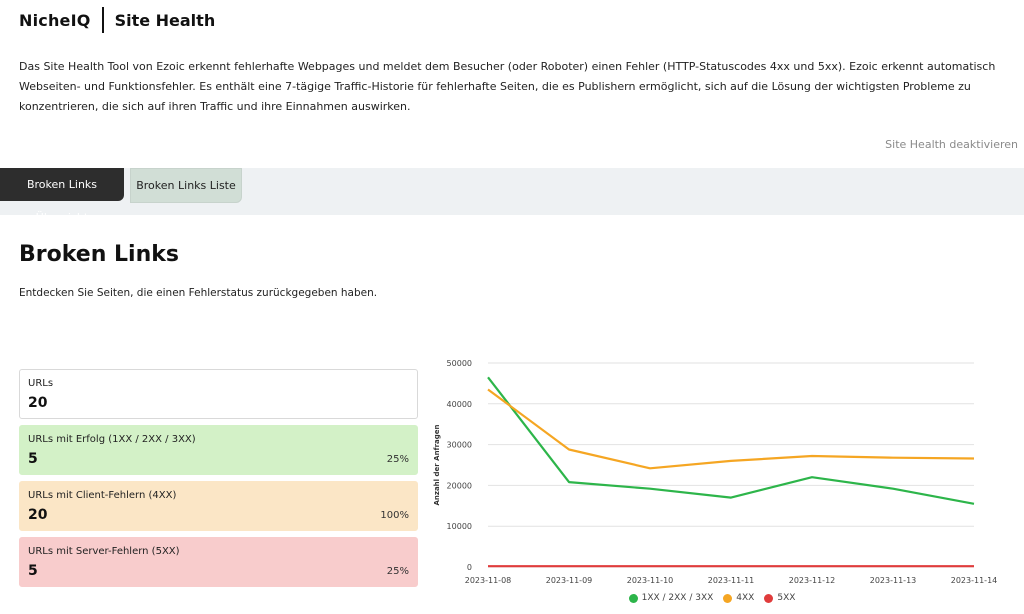 The image size is (1024, 614). What do you see at coordinates (165, 20) in the screenshot?
I see `page-title: Site Health` at bounding box center [165, 20].